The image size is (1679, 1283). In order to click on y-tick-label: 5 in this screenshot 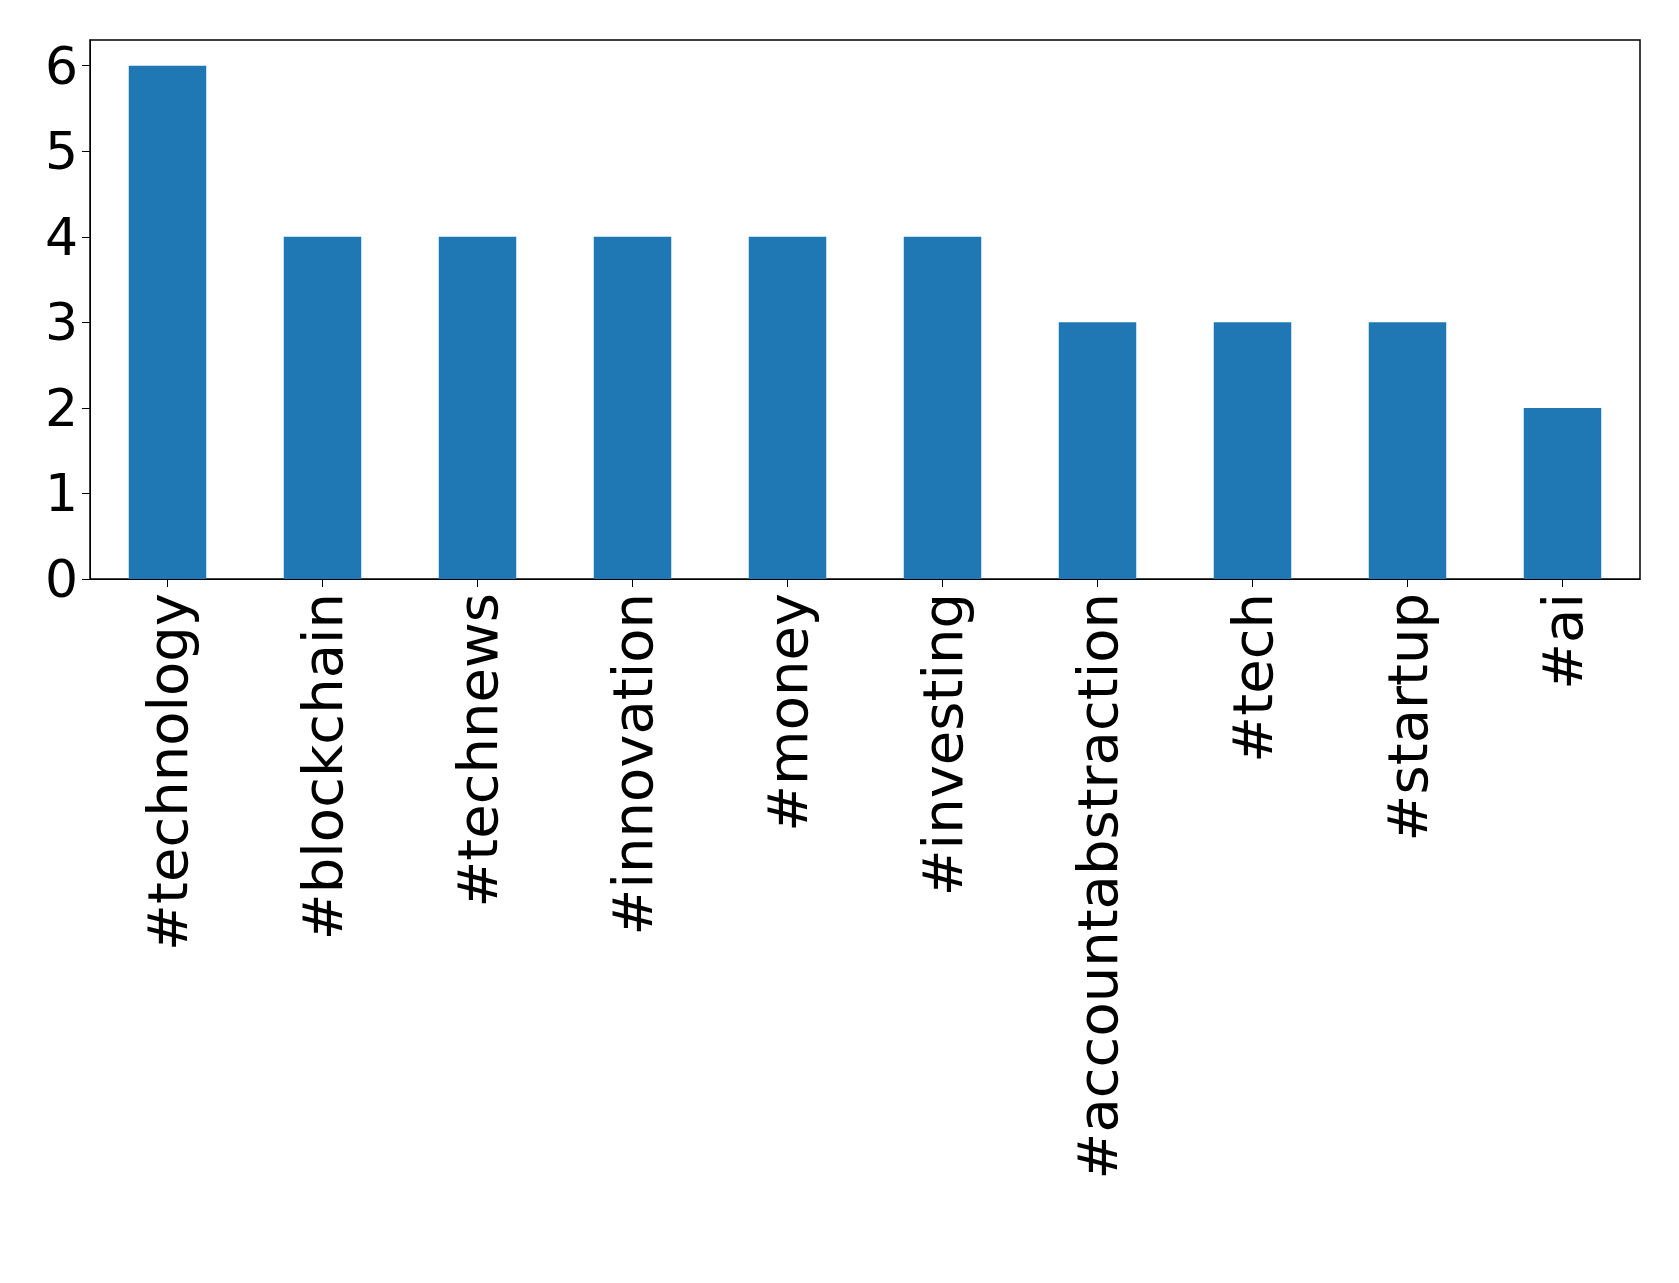, I will do `click(61, 151)`.